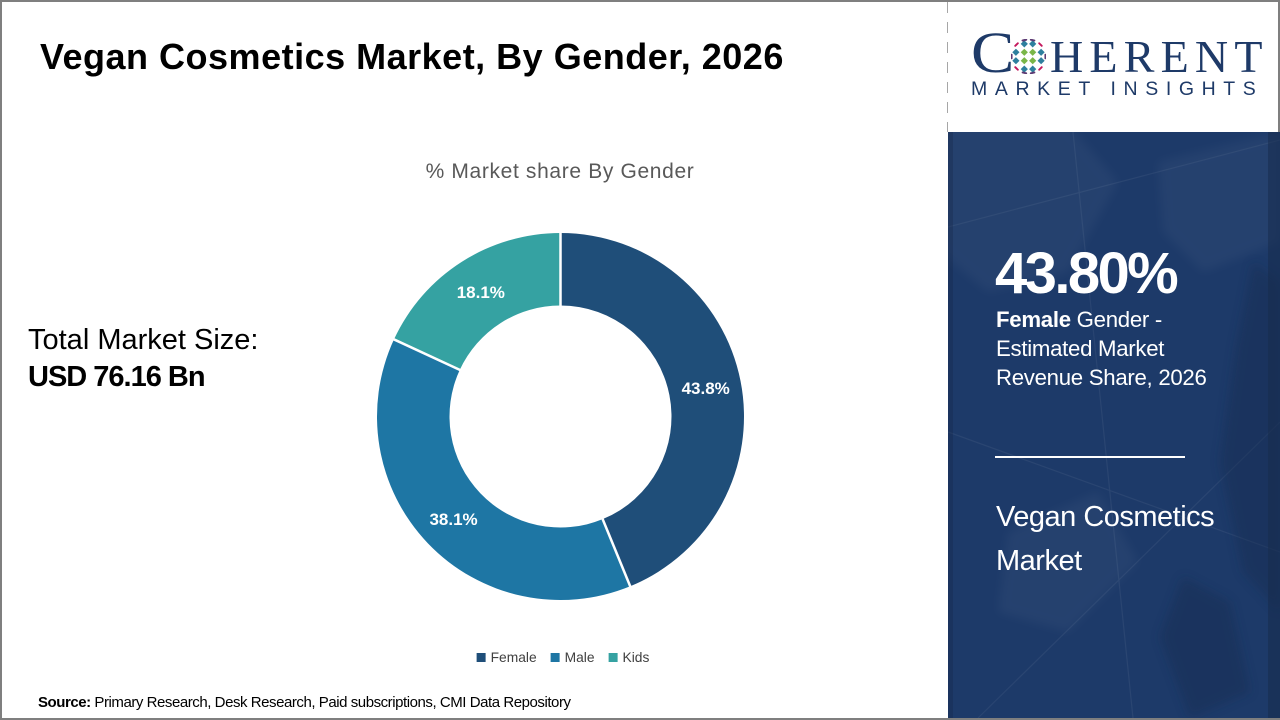 The width and height of the screenshot is (1280, 720). I want to click on svg-text: 43.8%, so click(706, 388).